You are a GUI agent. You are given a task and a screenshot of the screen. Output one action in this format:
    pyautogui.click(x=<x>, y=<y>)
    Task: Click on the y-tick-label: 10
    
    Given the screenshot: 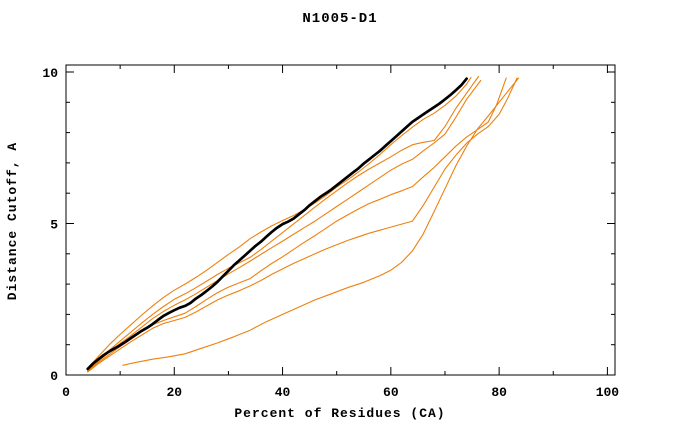 What is the action you would take?
    pyautogui.click(x=50, y=73)
    